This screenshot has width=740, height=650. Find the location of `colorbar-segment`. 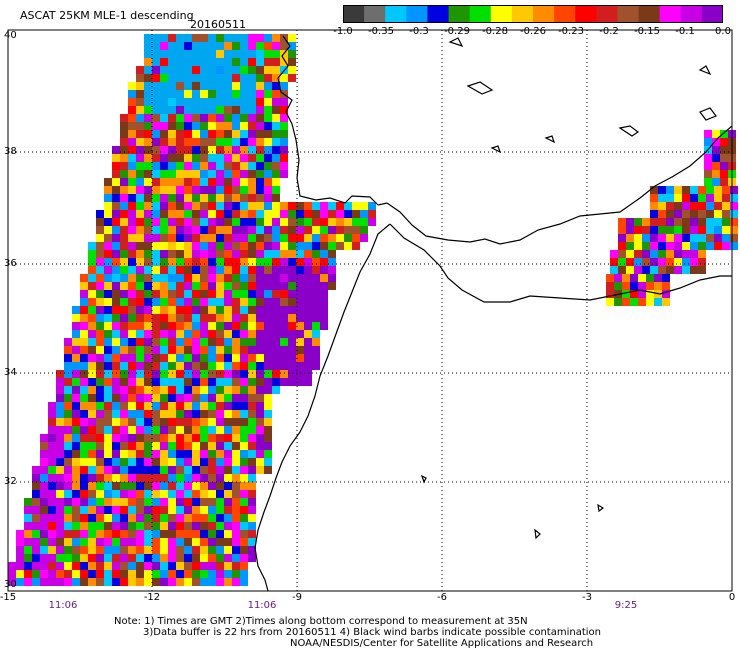

colorbar-segment is located at coordinates (480, 14).